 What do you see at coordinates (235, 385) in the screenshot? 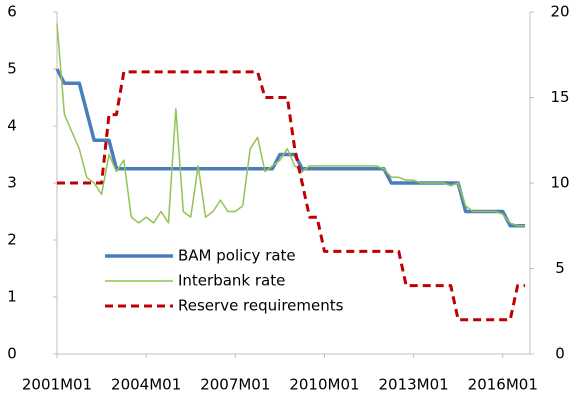
I see `x-tick-label: 2007M01` at bounding box center [235, 385].